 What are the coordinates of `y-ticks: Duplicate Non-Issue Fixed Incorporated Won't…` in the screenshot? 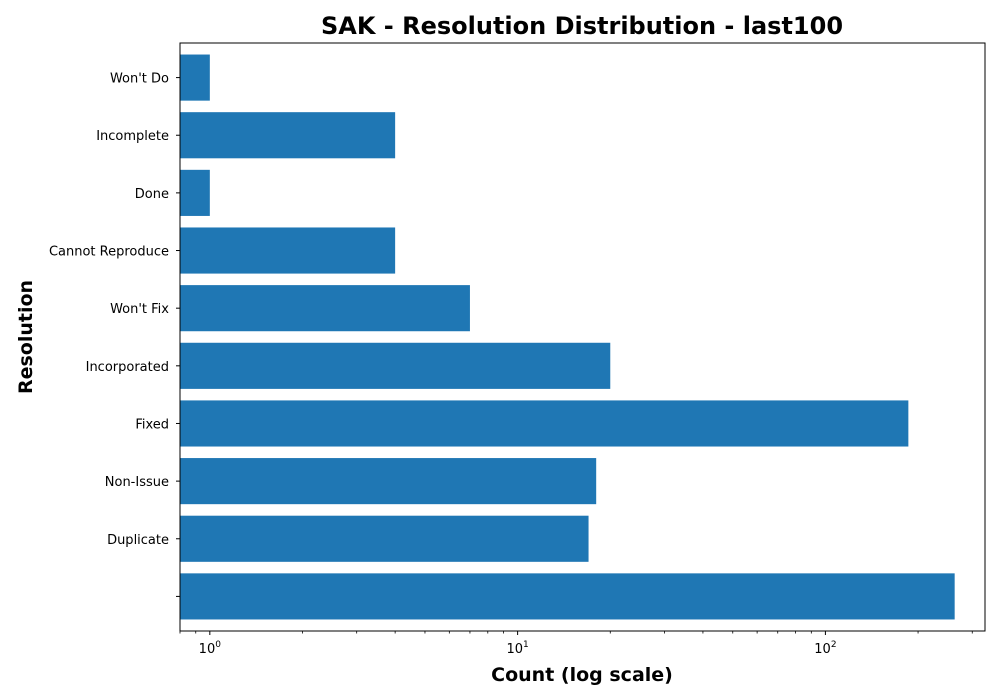 It's located at (114, 334).